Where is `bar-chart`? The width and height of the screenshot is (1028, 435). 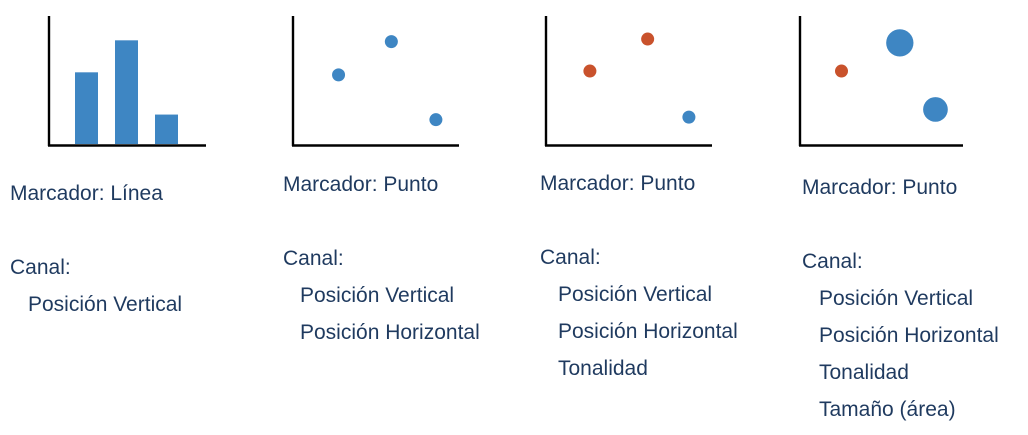
bar-chart is located at coordinates (126, 81).